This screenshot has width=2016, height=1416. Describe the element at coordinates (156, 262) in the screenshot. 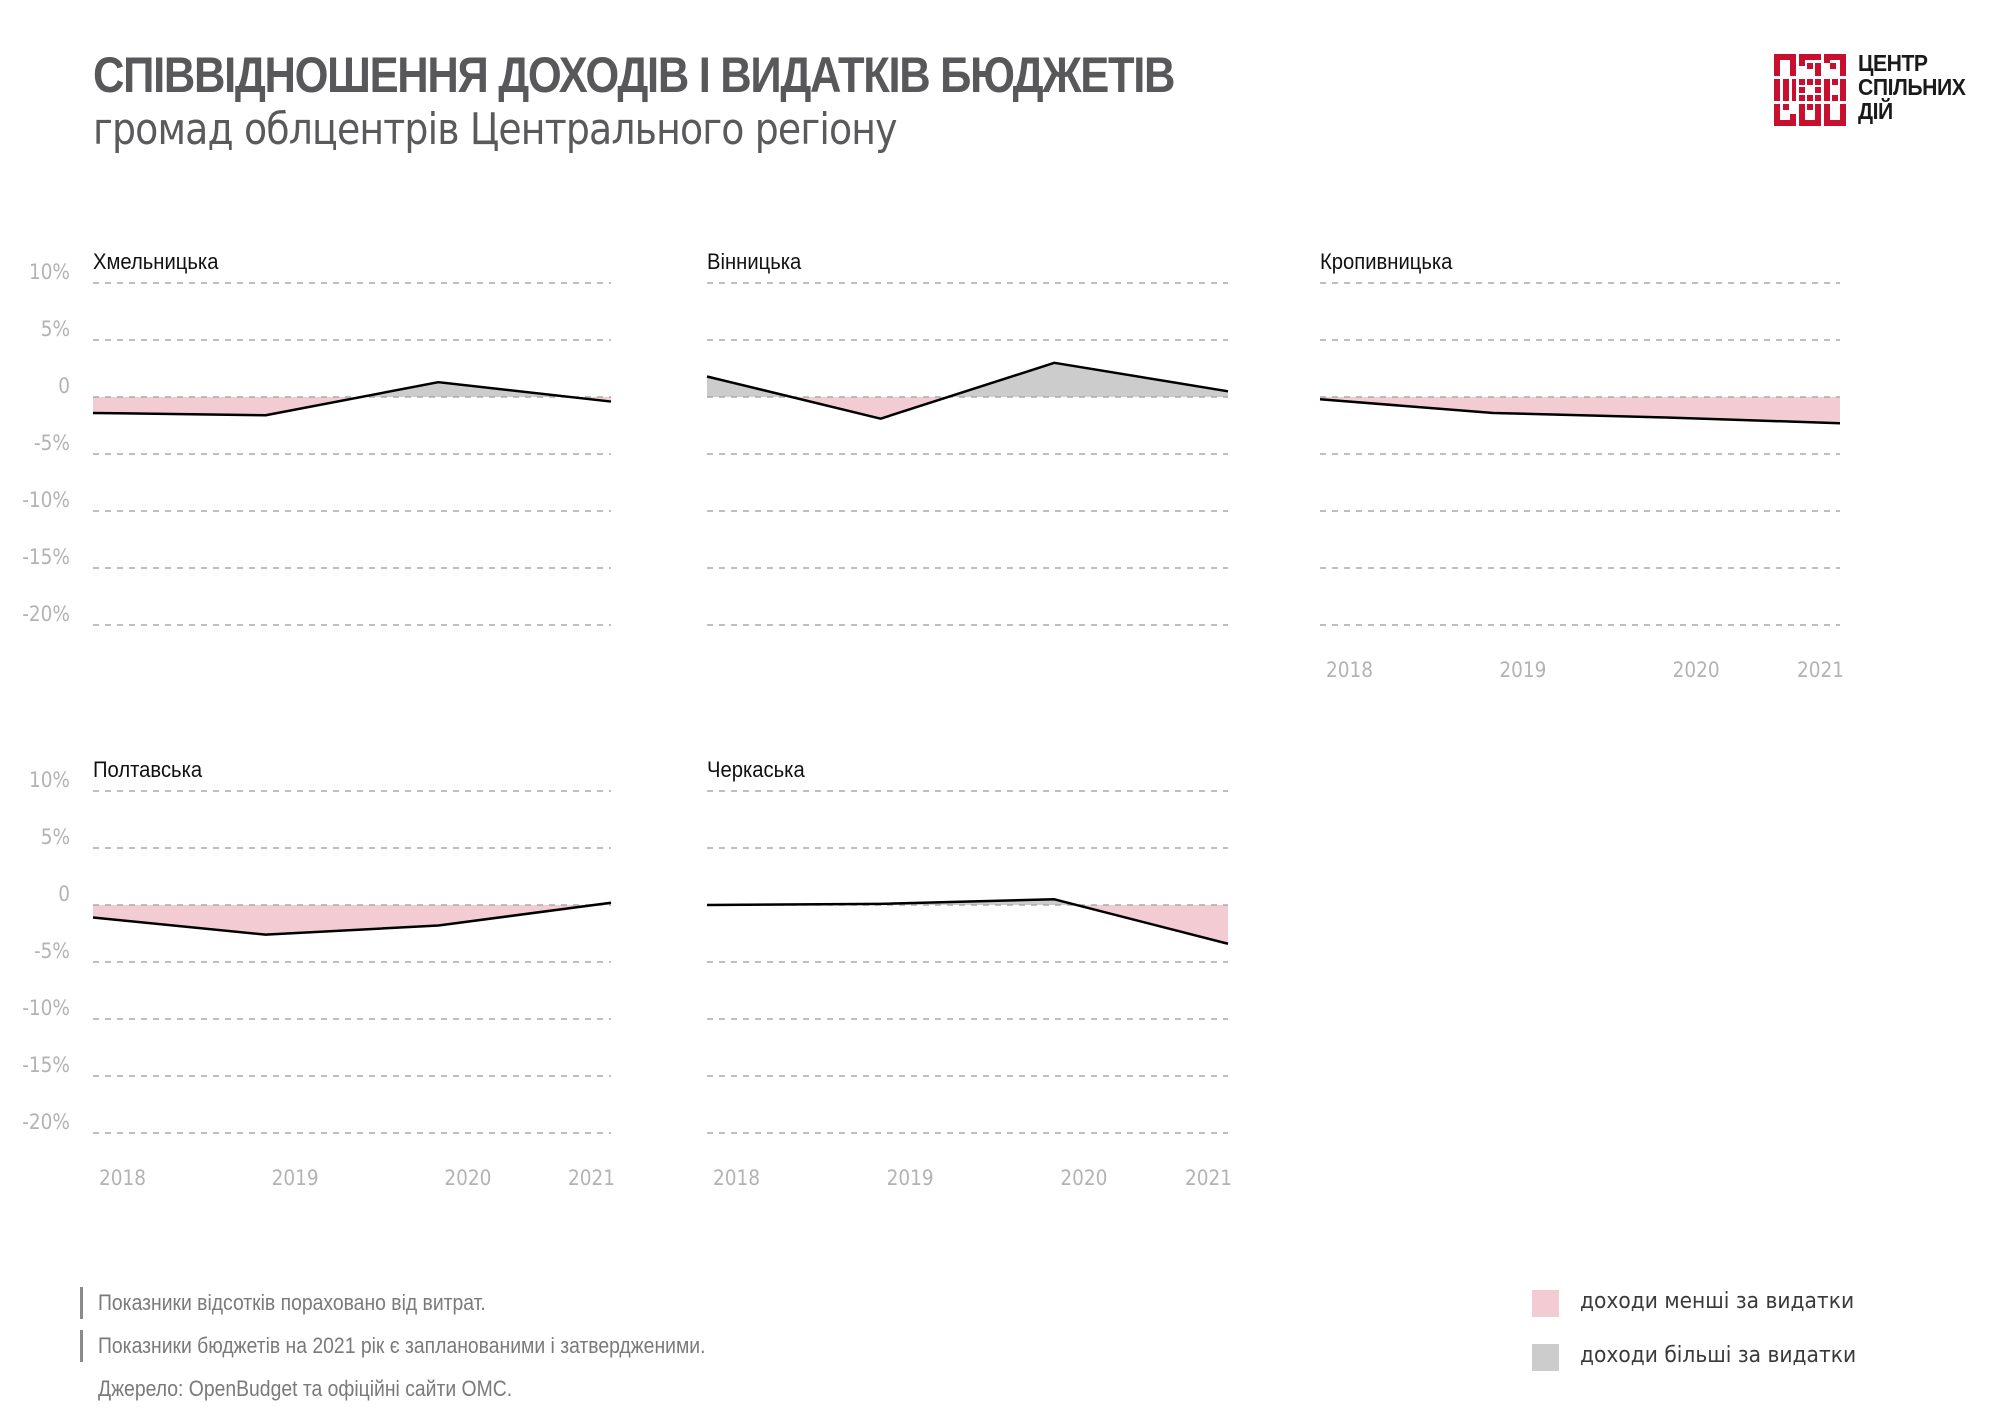

I see `chart-title: Хмельницька` at that location.